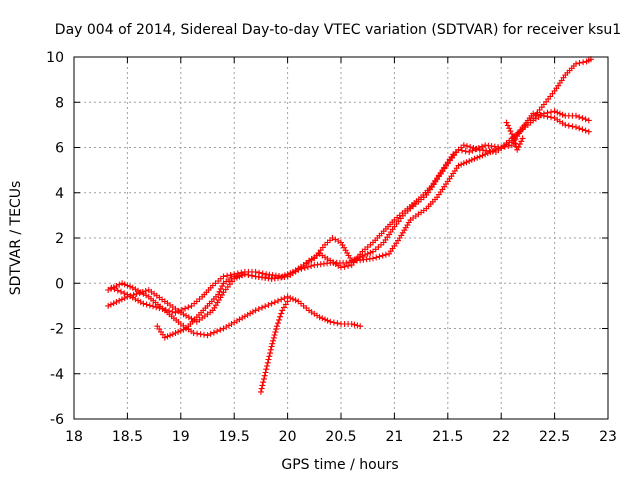 The height and width of the screenshot is (480, 640). Describe the element at coordinates (127, 437) in the screenshot. I see `x-tick-label: 18.5` at that location.